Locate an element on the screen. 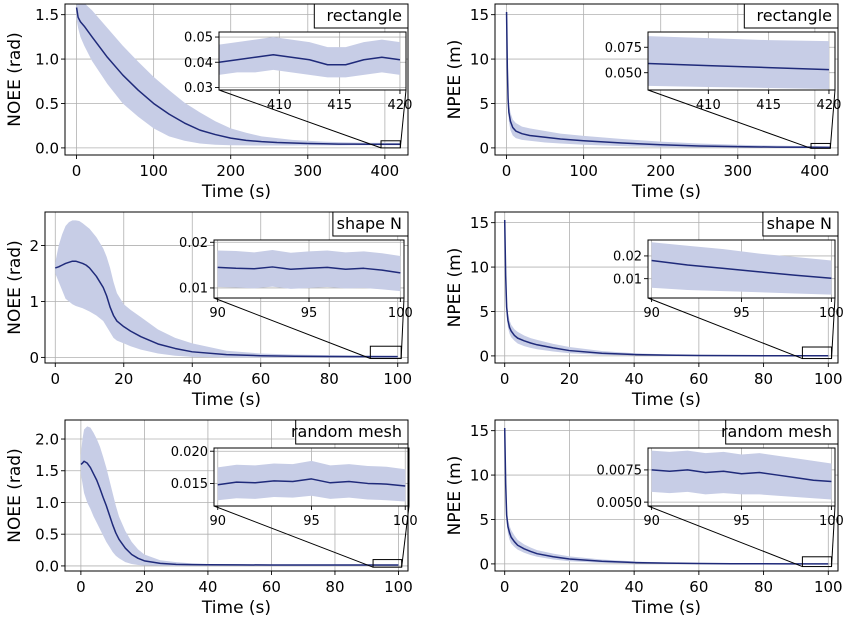  x-tick-label: 200 is located at coordinates (230, 171).